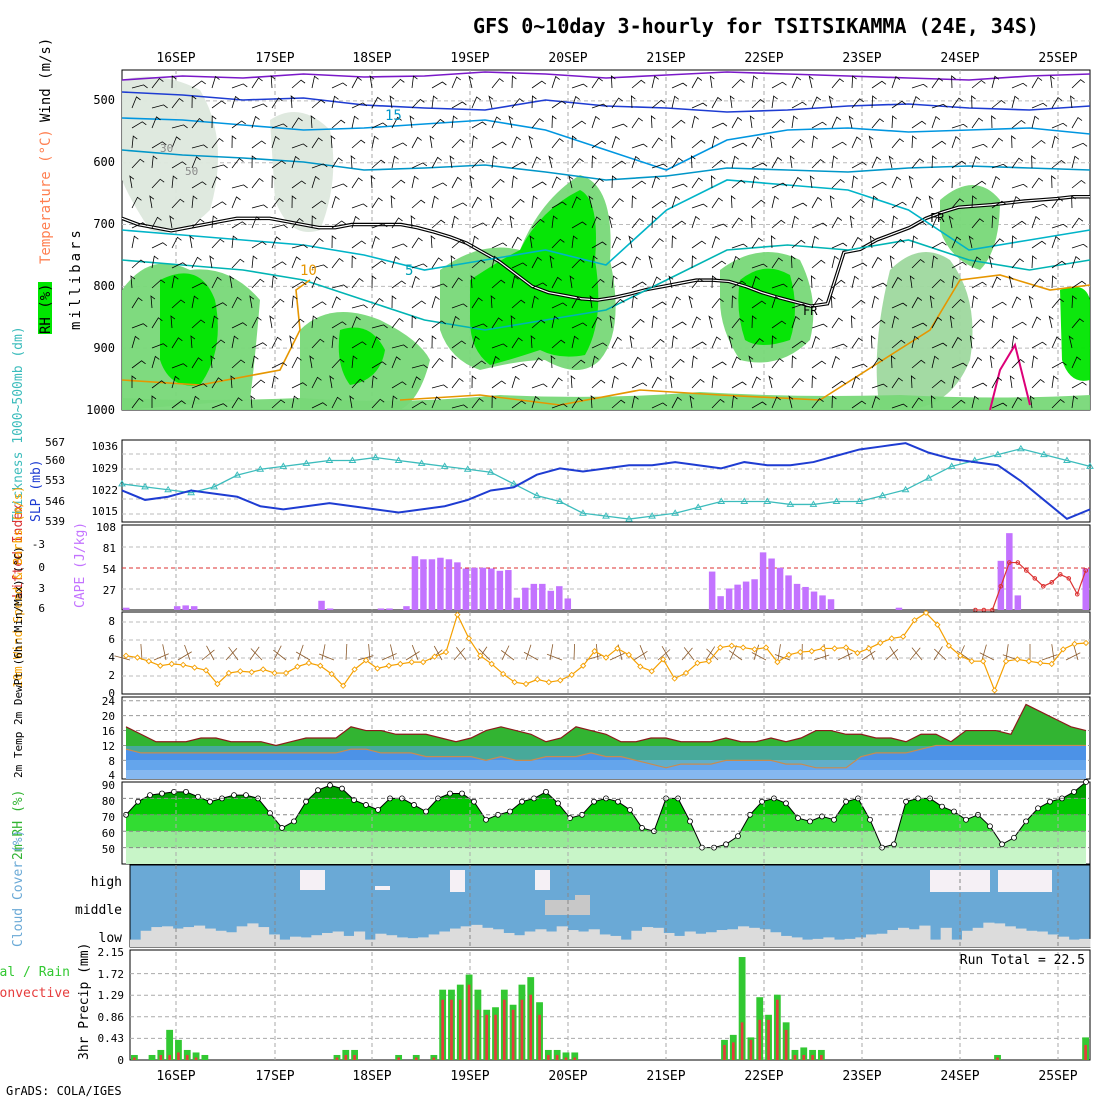 The width and height of the screenshot is (1100, 1100). What do you see at coordinates (175, 1076) in the screenshot?
I see `bottom-day-label: 16SEP` at bounding box center [175, 1076].